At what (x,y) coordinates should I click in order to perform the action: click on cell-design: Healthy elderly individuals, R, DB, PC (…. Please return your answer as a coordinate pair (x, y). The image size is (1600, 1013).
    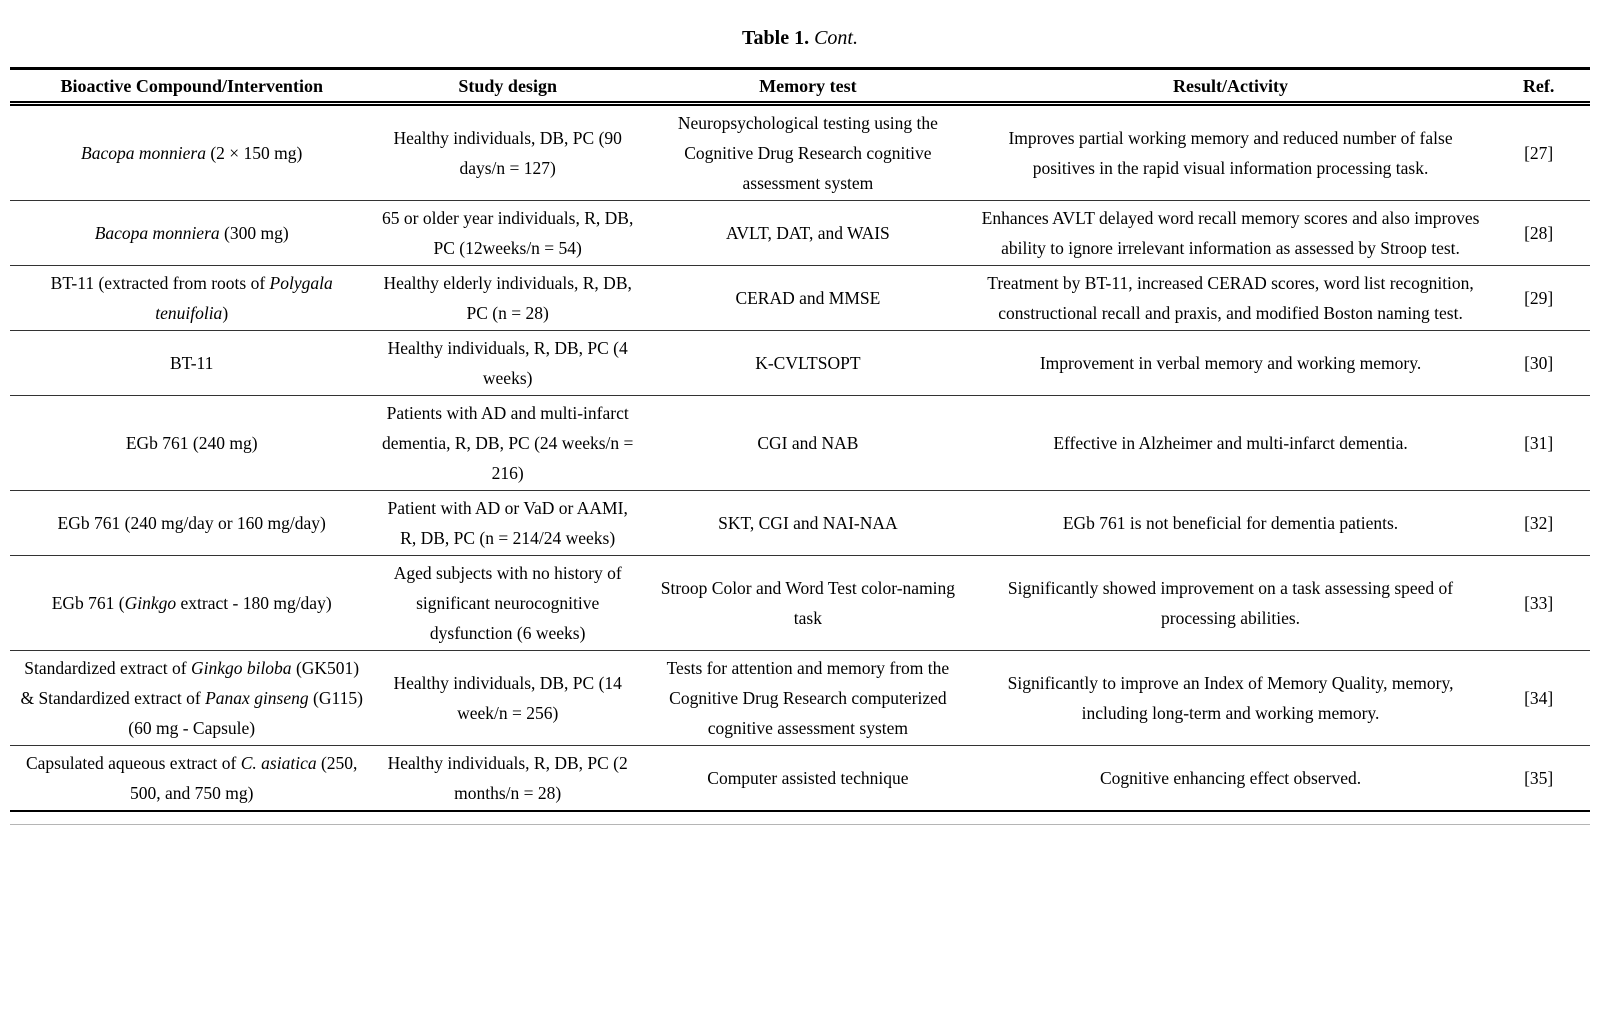
    Looking at the image, I should click on (507, 298).